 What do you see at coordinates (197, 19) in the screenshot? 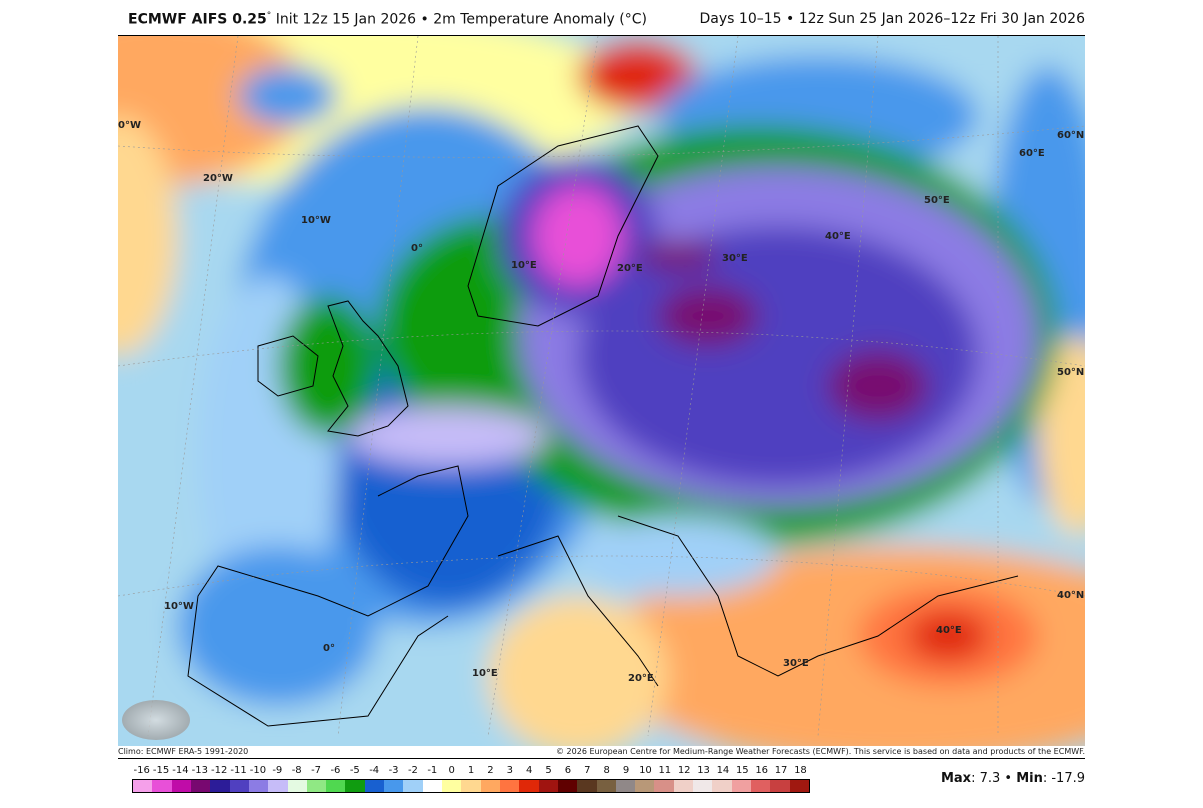
I see `model-name: ECMWF AIFS 0.25` at bounding box center [197, 19].